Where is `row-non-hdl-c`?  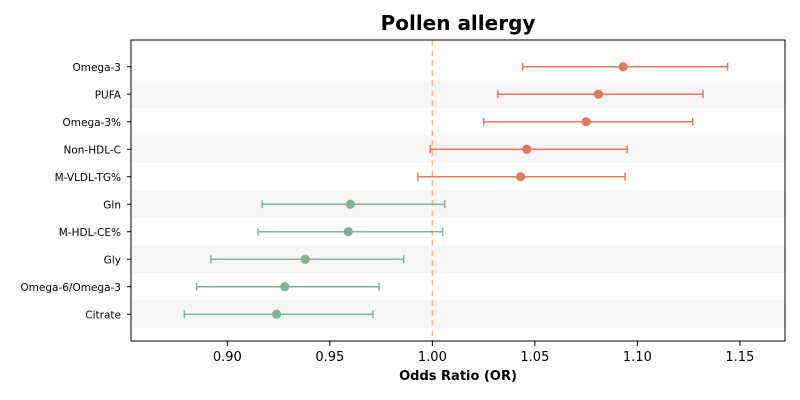
row-non-hdl-c is located at coordinates (528, 149).